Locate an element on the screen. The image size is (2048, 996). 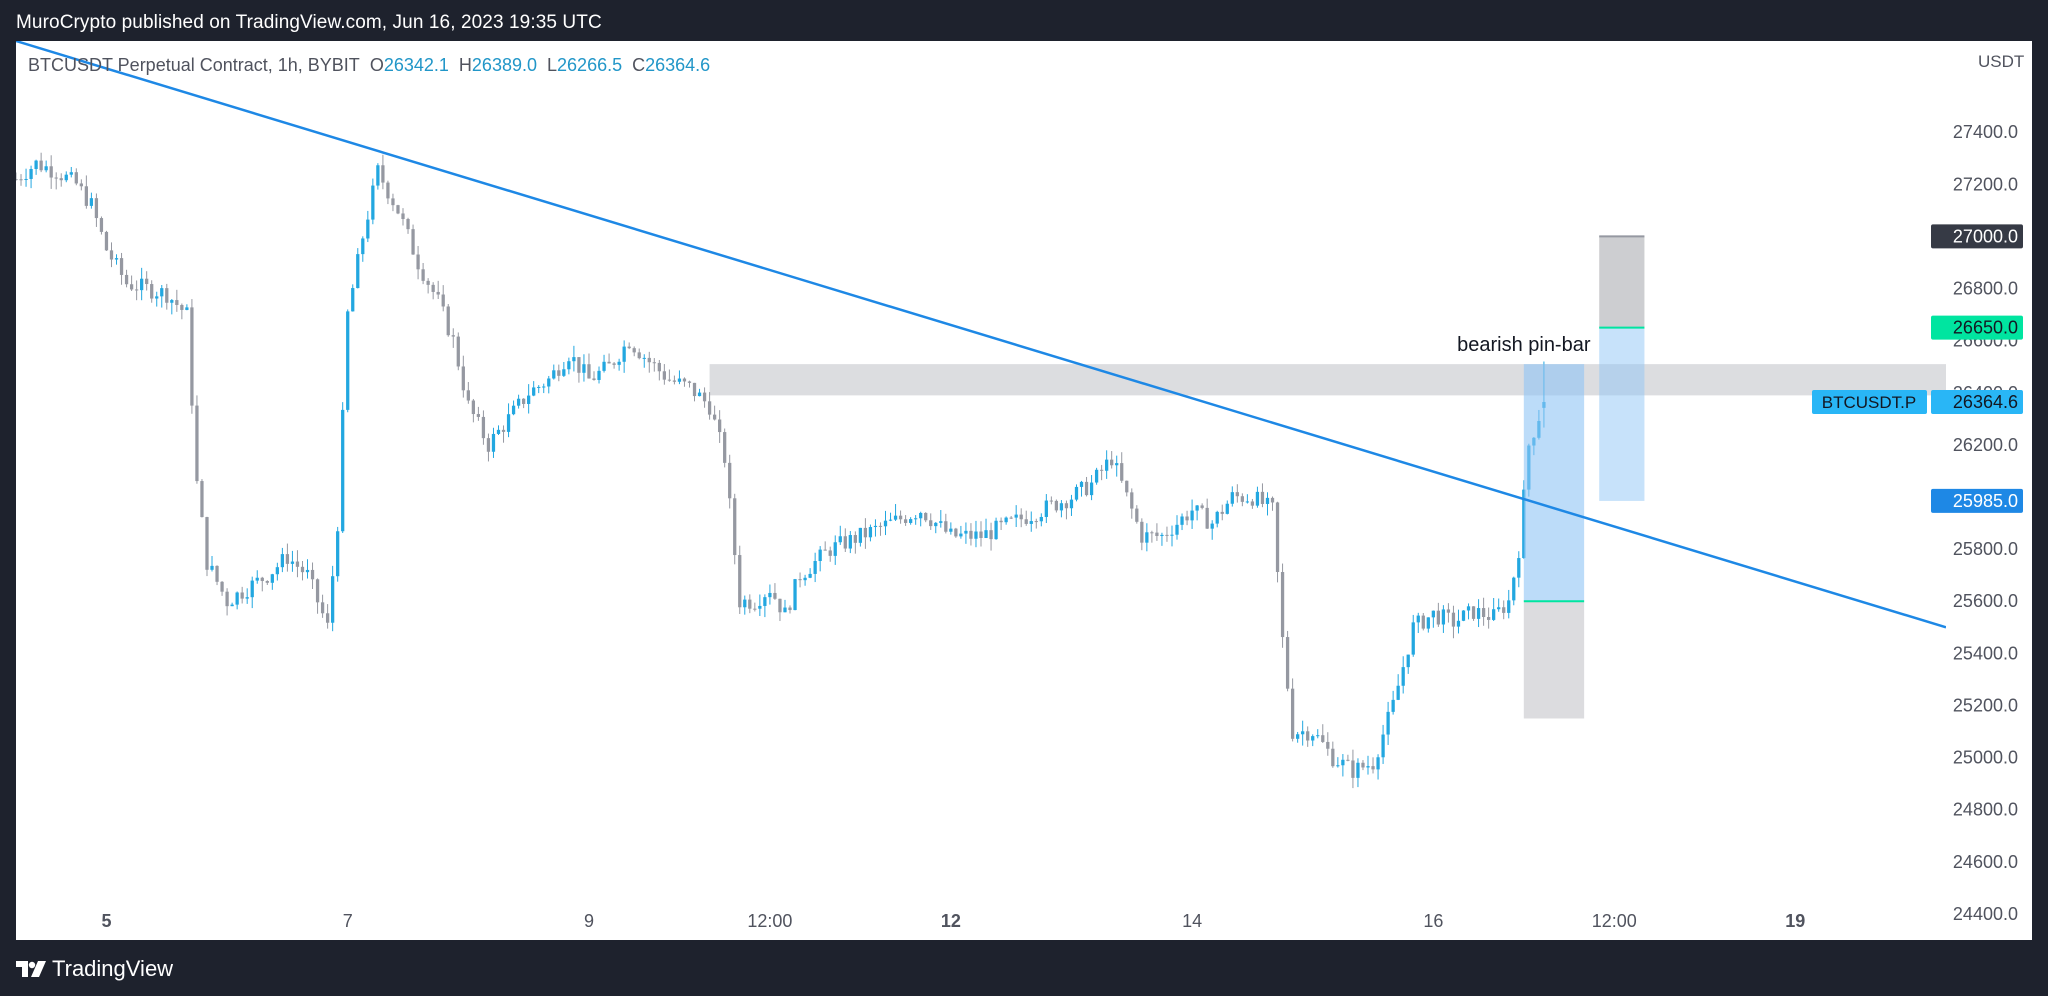
resistance-zone is located at coordinates (1327, 380).